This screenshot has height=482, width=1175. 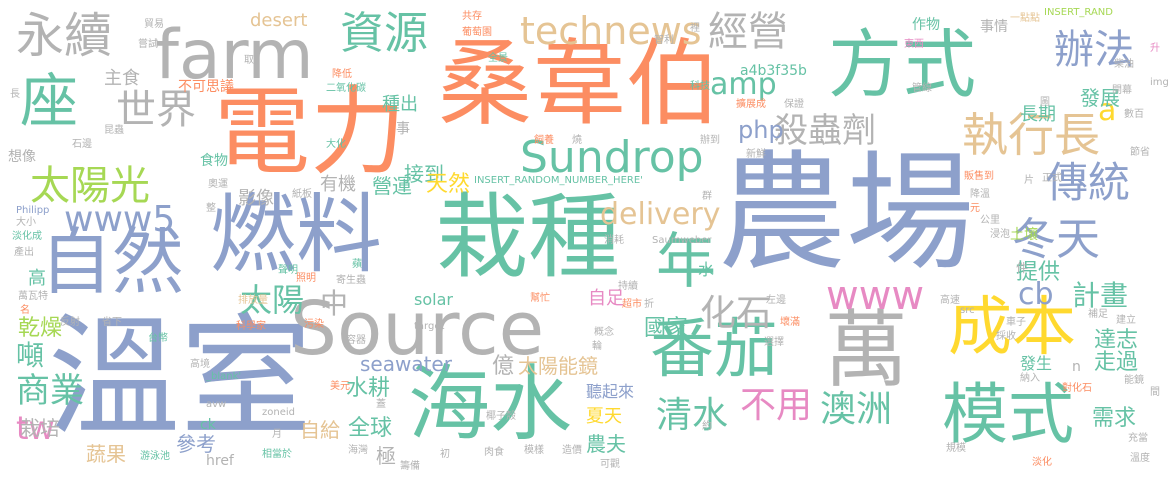 I want to click on word: 太陽光, so click(x=90, y=186).